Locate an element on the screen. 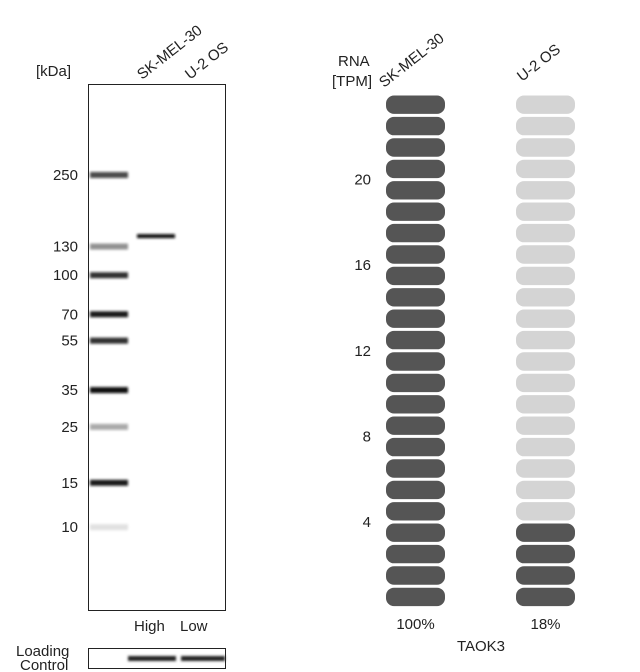 The height and width of the screenshot is (672, 640). rna-axis-label: [TPM] is located at coordinates (352, 81).